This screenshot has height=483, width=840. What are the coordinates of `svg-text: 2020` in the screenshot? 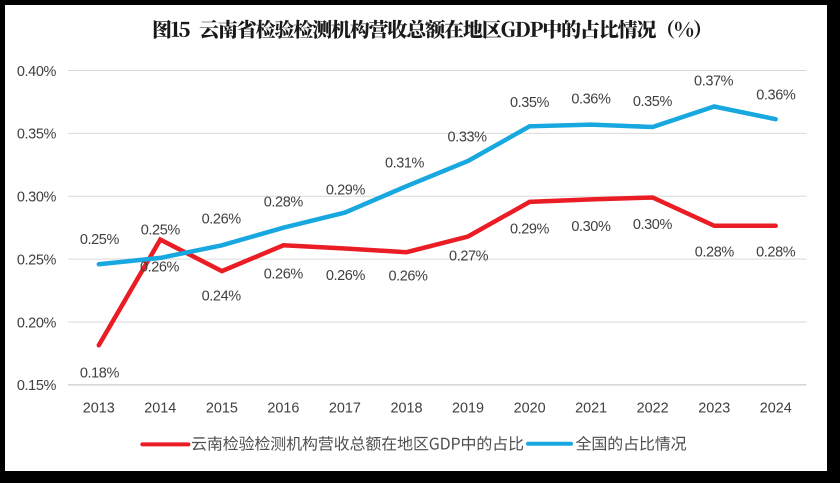 It's located at (530, 408).